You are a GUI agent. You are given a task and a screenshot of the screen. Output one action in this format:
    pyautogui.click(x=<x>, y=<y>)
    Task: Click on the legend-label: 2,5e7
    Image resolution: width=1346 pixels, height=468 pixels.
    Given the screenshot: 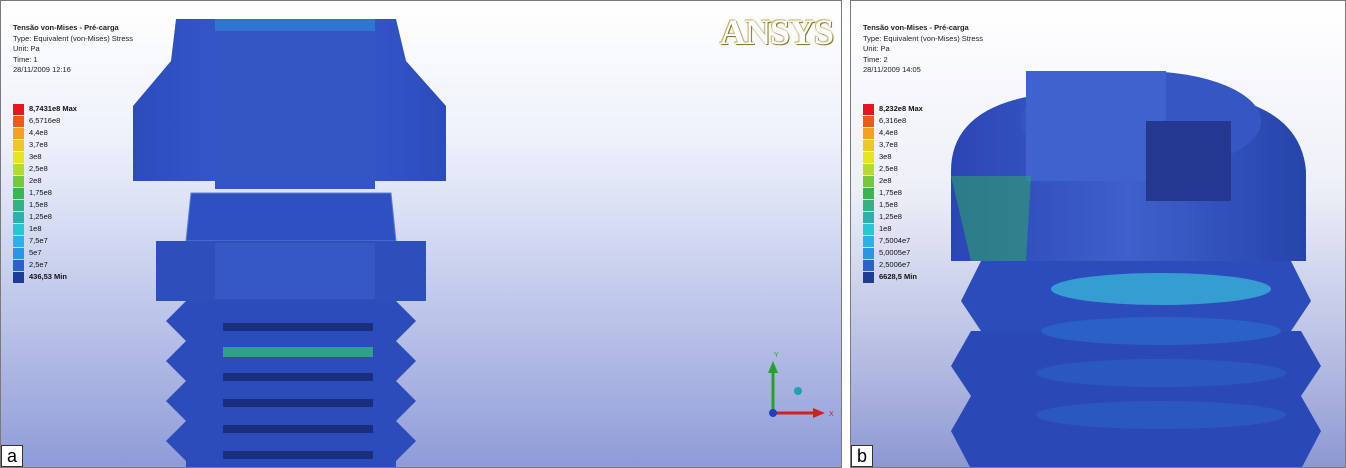 What is the action you would take?
    pyautogui.click(x=38, y=264)
    